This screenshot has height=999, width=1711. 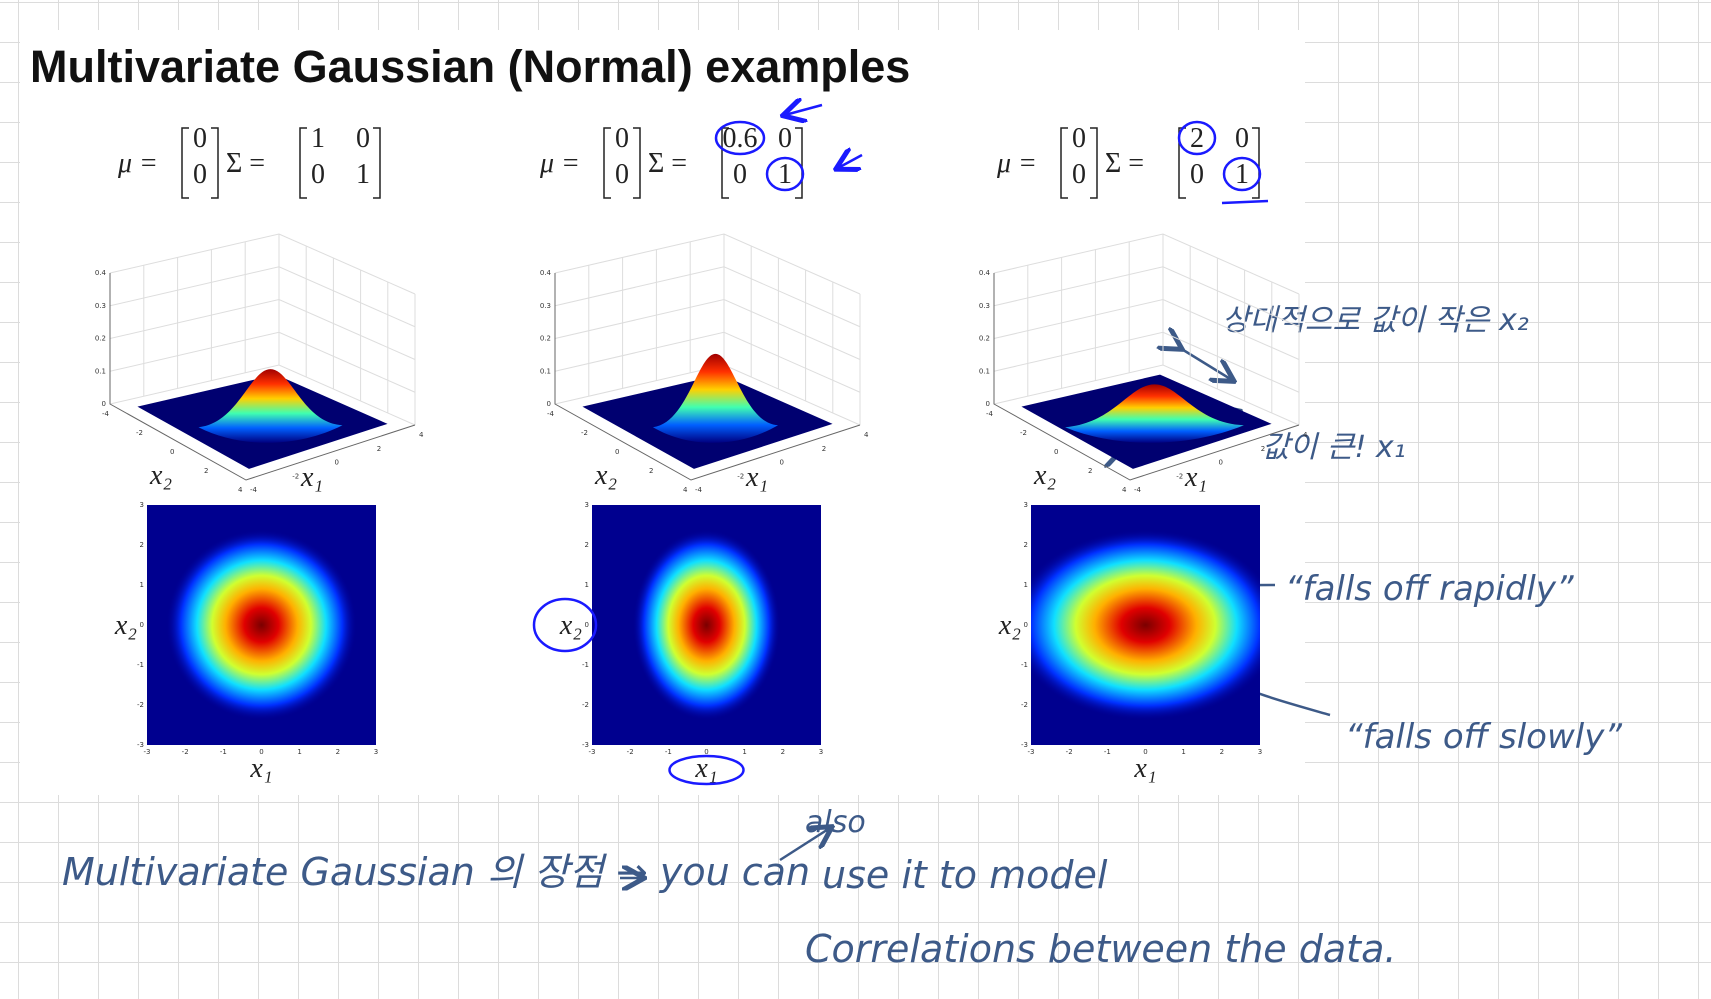 What do you see at coordinates (299, 752) in the screenshot?
I see `heatmap-x-tick: 1` at bounding box center [299, 752].